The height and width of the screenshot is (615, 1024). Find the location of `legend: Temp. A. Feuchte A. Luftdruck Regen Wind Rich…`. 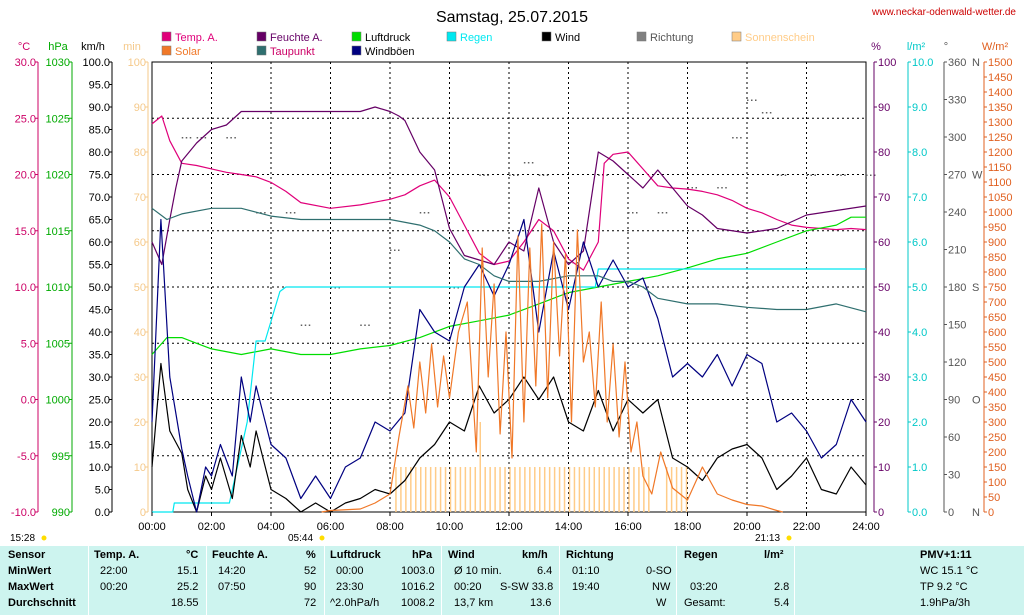

legend: Temp. A. Feuchte A. Luftdruck Regen Wind Rich… is located at coordinates (488, 44).